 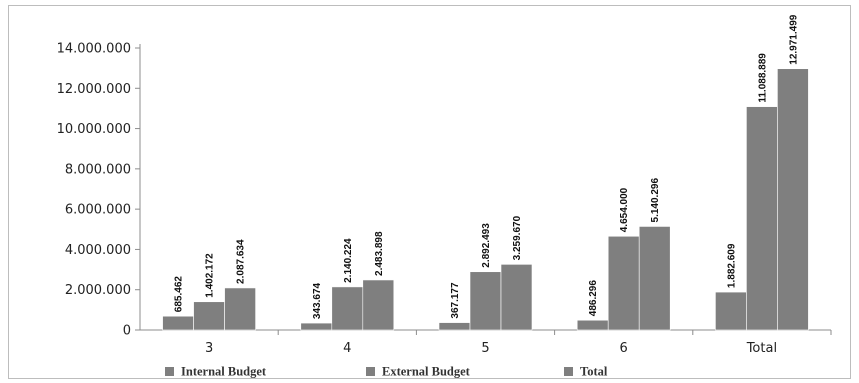 I want to click on data-label: 11.088.889, so click(x=762, y=78).